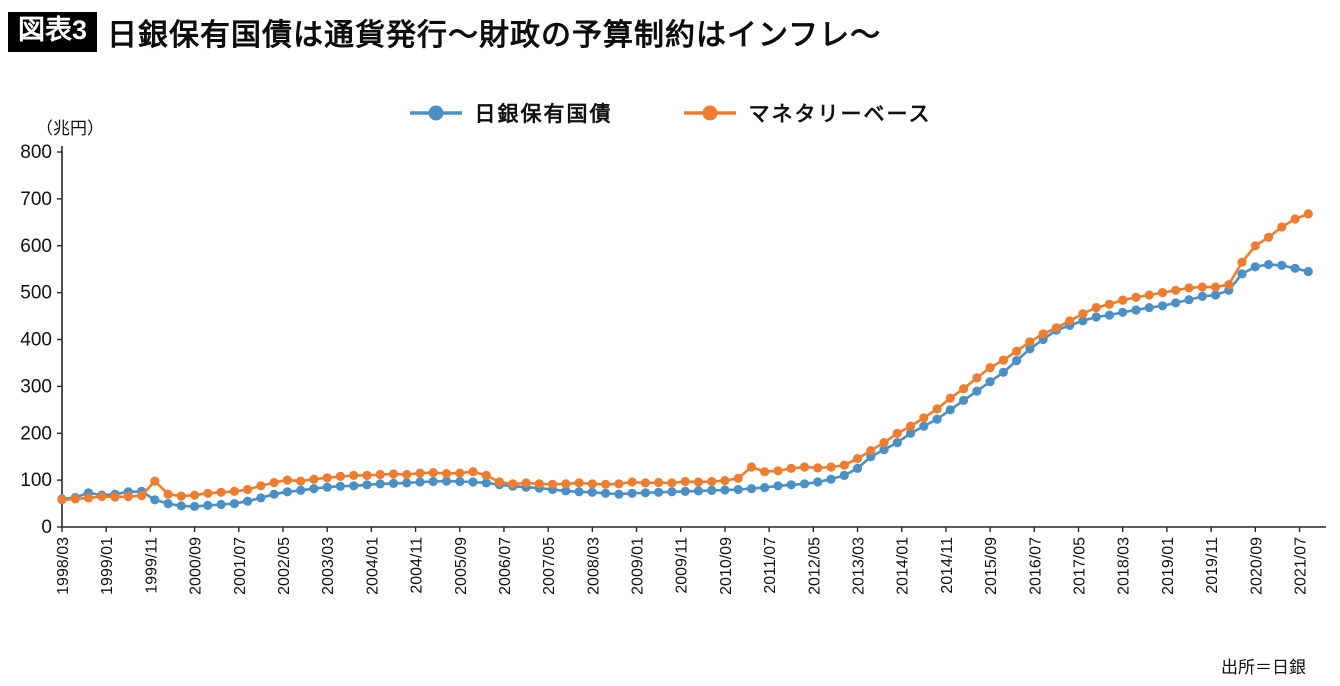 The image size is (1340, 686). What do you see at coordinates (859, 566) in the screenshot?
I see `svg-text: 2013/03` at bounding box center [859, 566].